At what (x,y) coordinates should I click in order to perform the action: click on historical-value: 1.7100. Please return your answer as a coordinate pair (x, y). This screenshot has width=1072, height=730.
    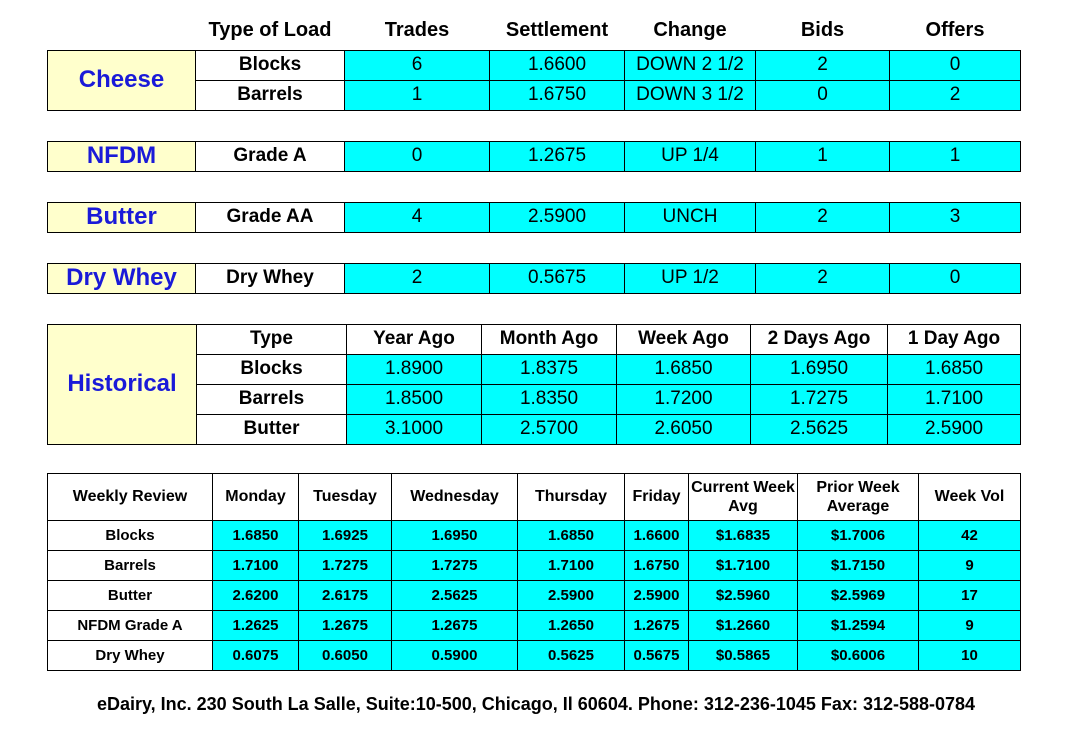
    Looking at the image, I should click on (954, 399).